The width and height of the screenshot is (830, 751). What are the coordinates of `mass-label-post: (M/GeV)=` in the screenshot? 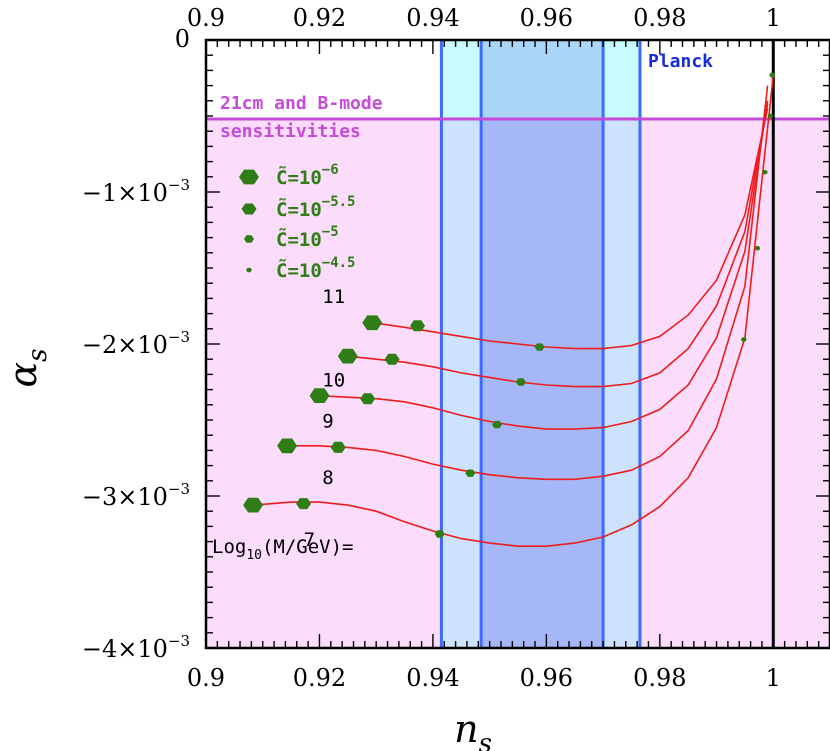 It's located at (308, 547).